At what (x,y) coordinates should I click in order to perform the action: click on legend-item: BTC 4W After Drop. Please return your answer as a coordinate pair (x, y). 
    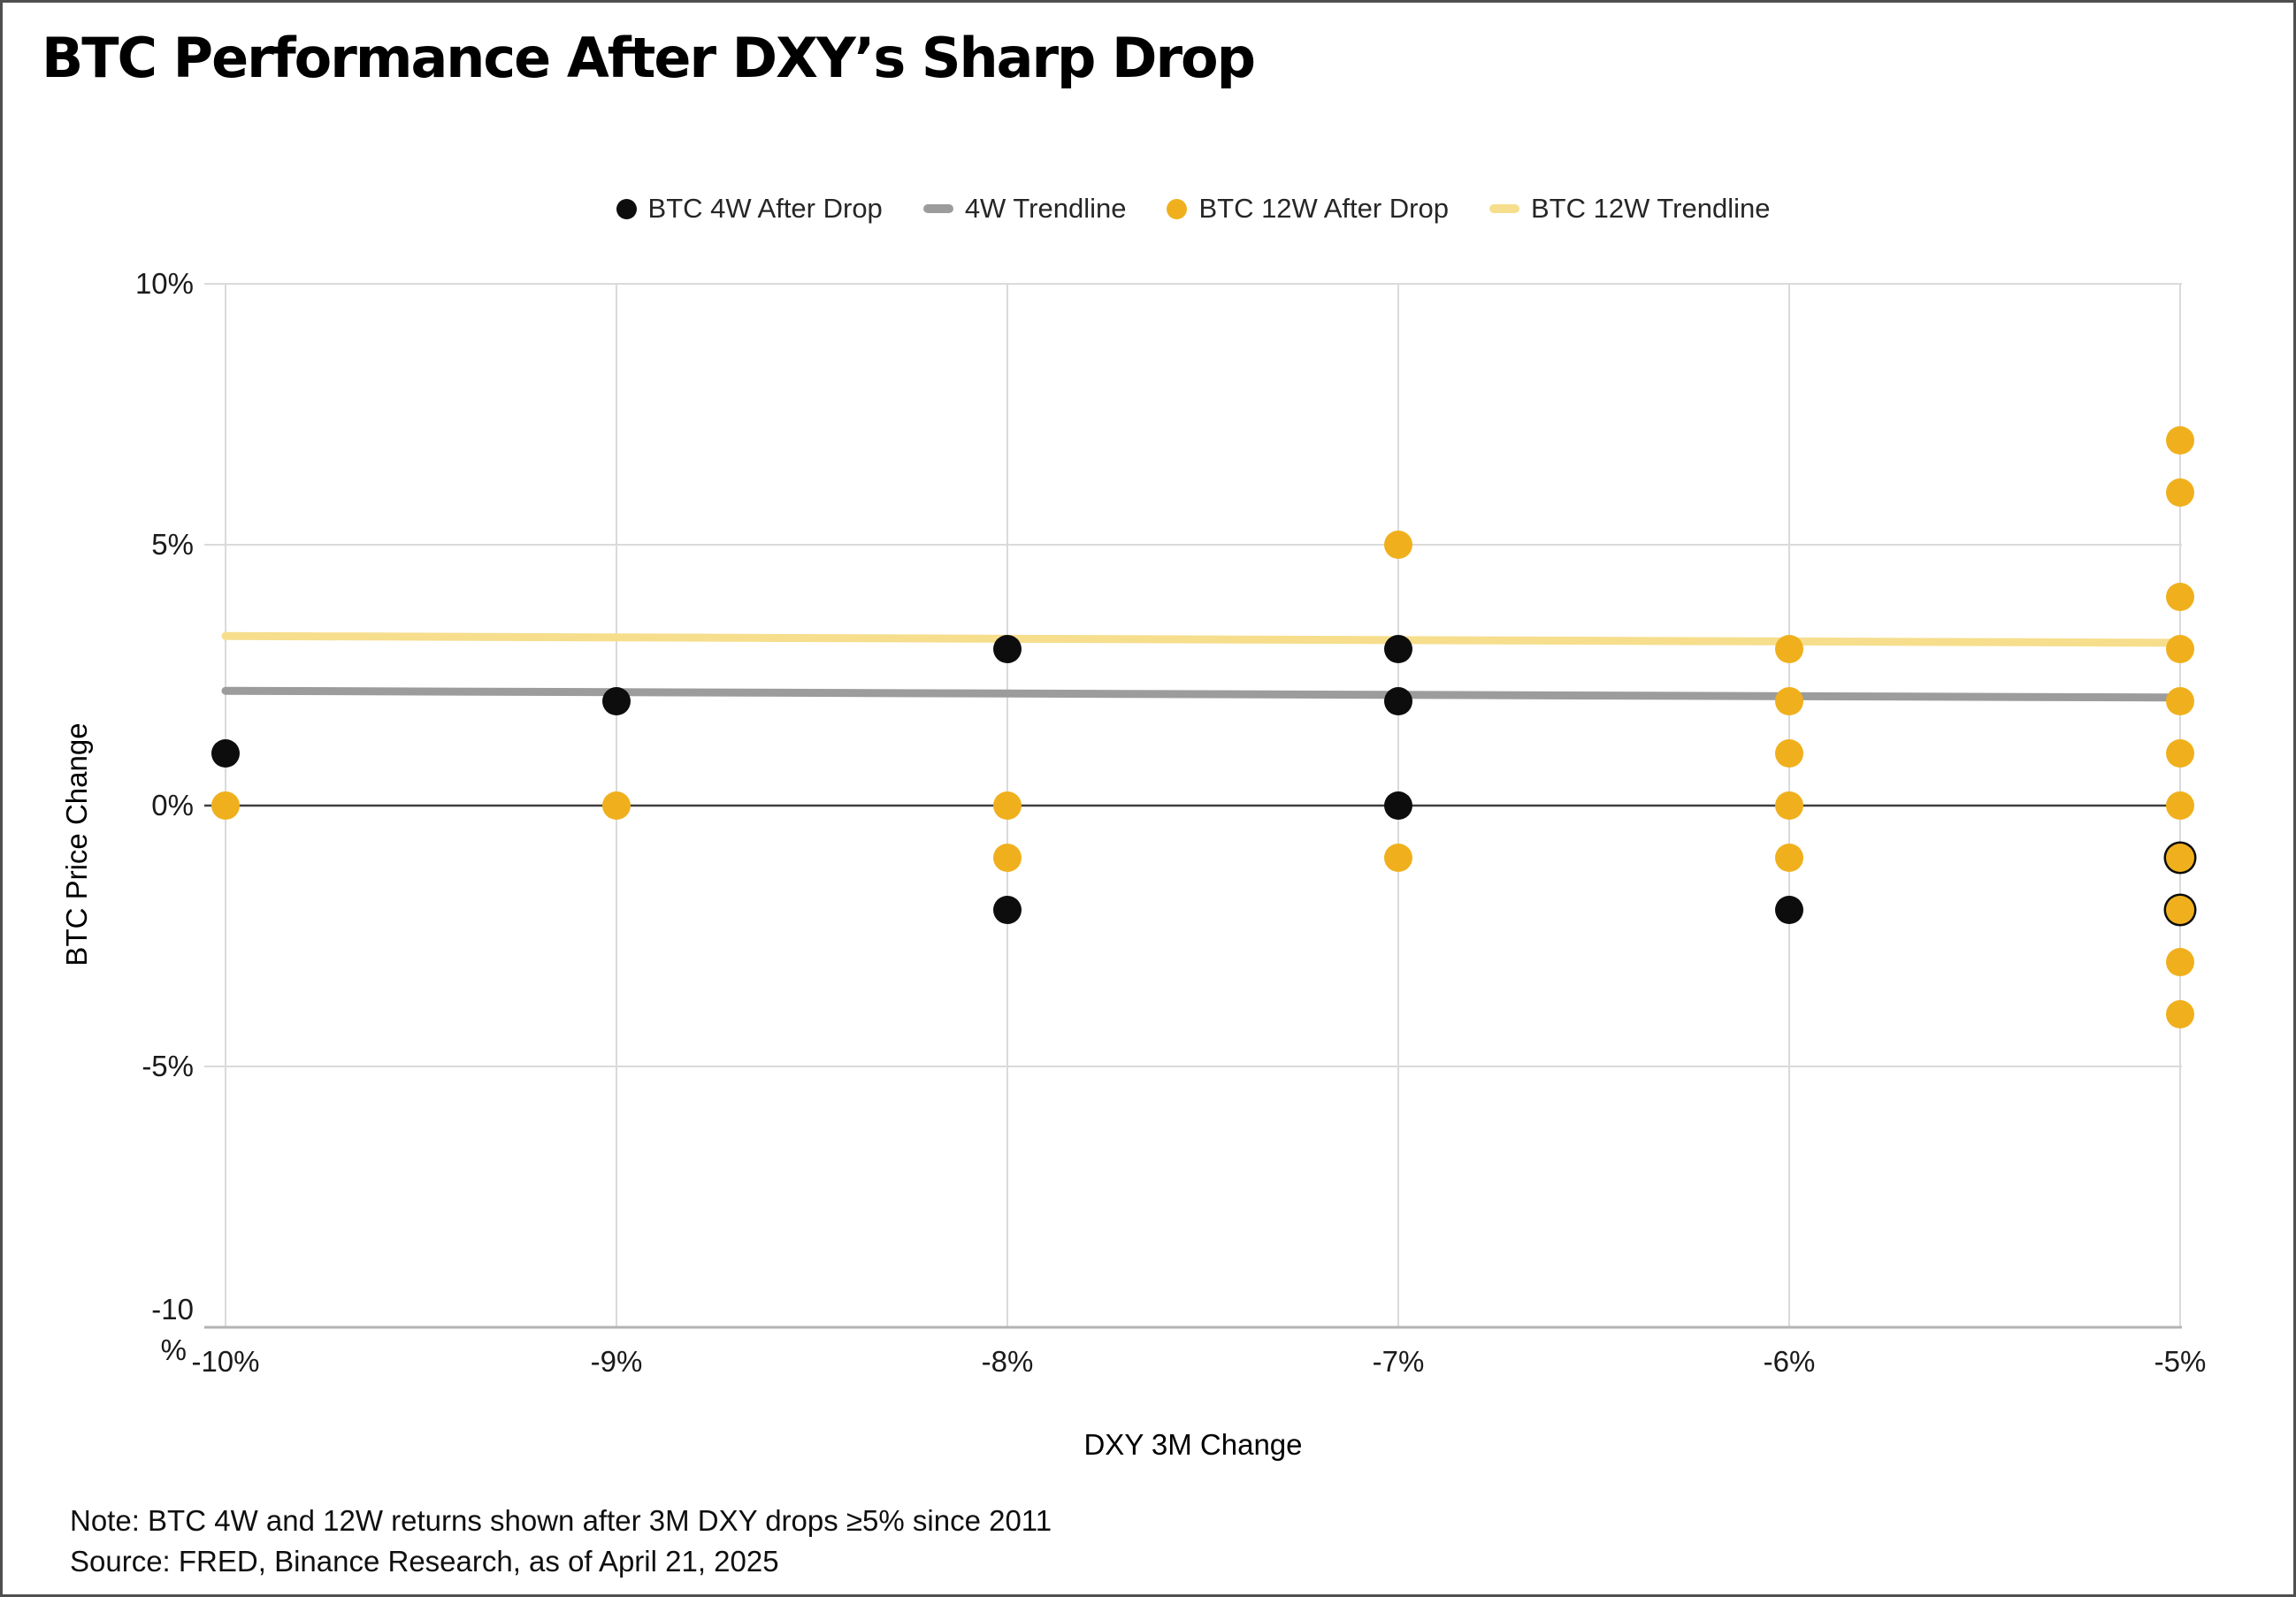
    Looking at the image, I should click on (749, 209).